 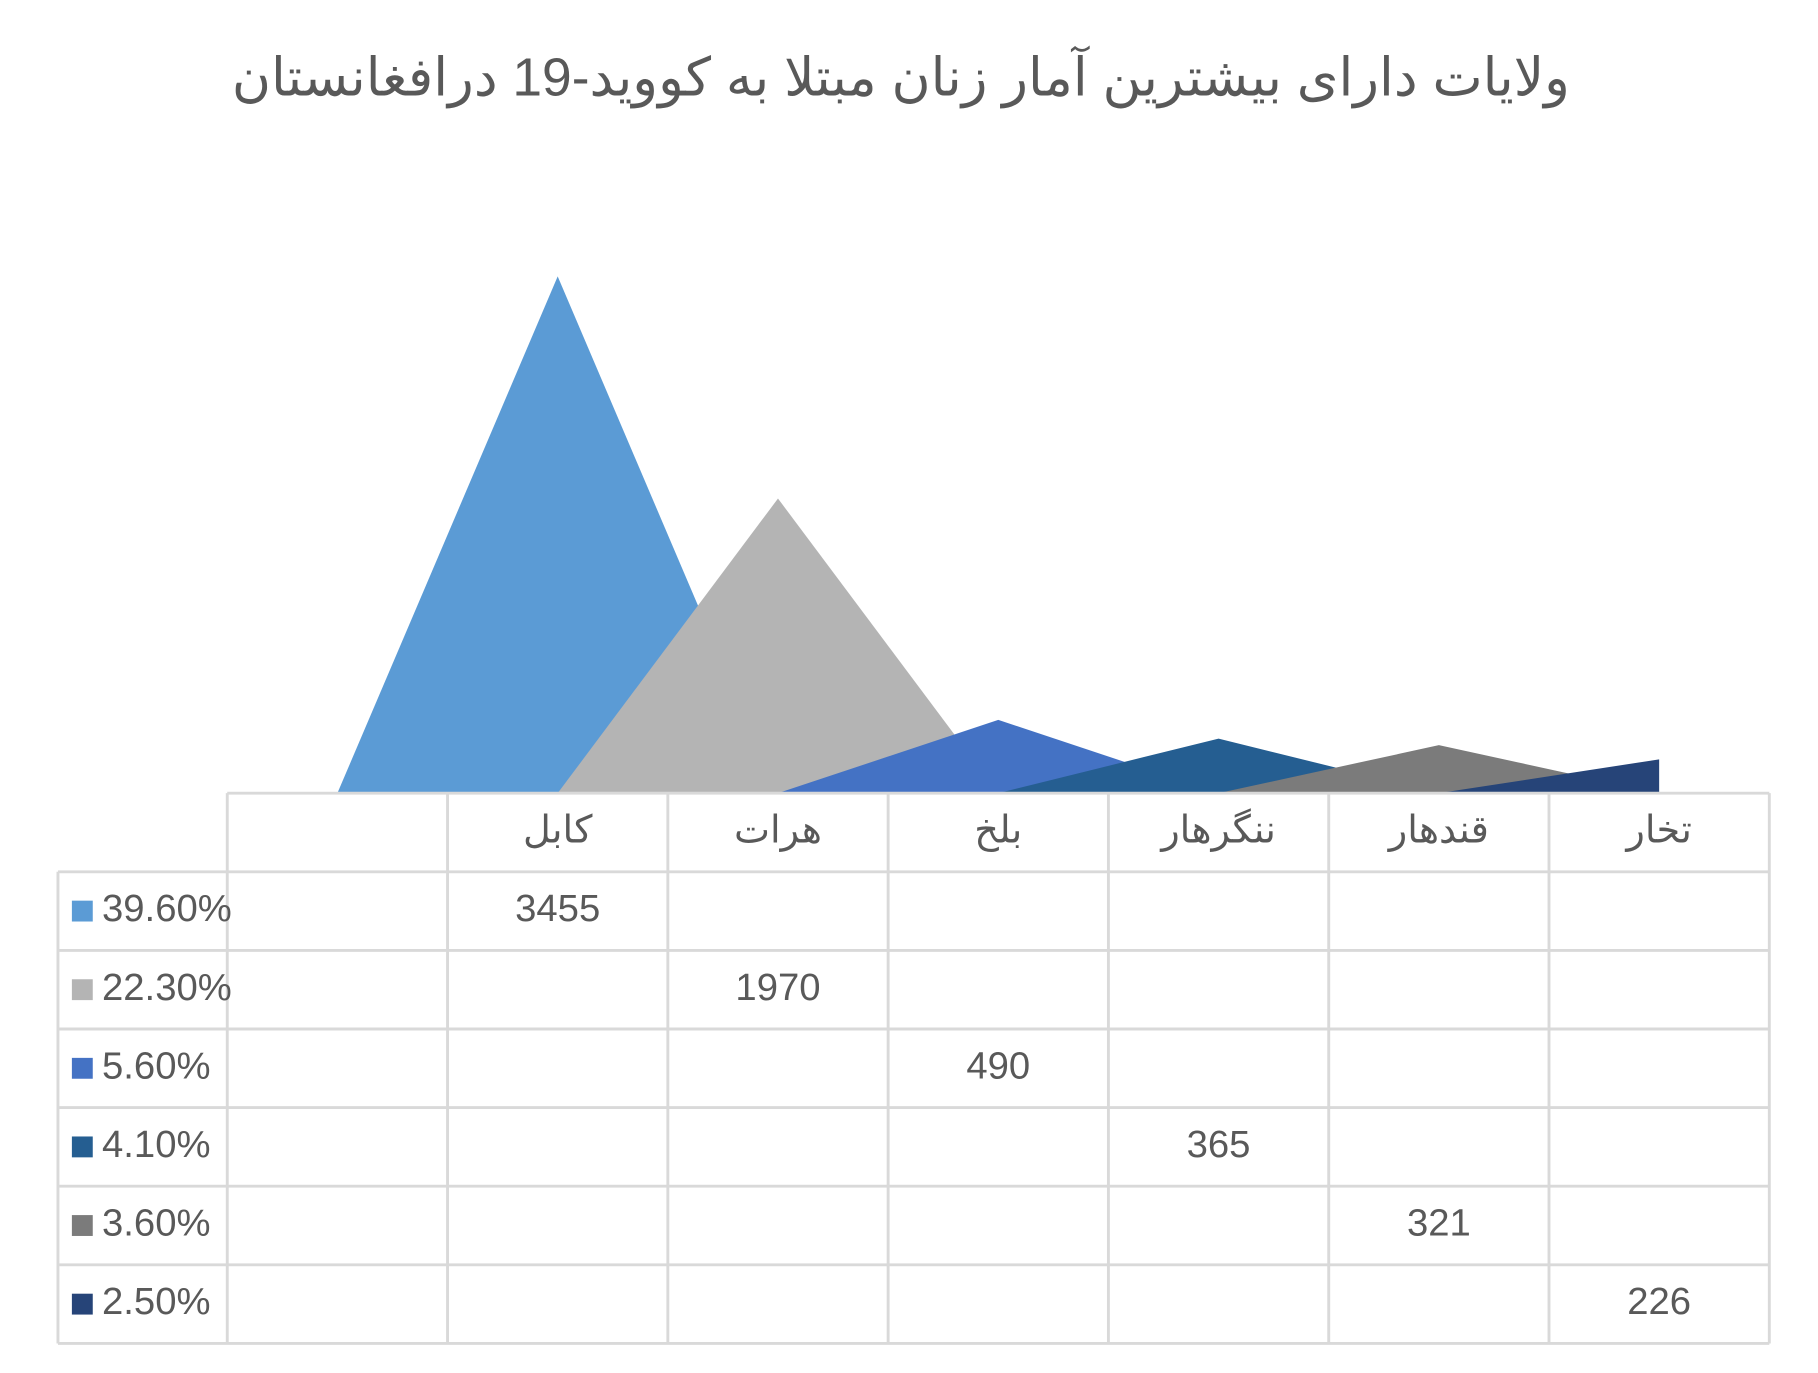 I want to click on legend-label: 2.50%, so click(x=156, y=1301).